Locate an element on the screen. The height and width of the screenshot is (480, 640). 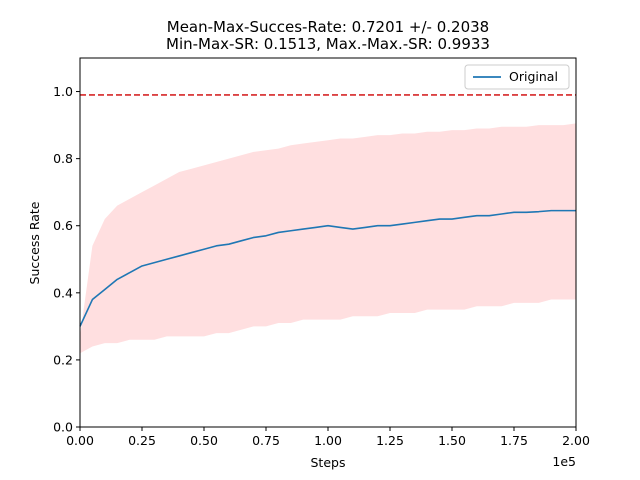
y-tick-label: 0.6 is located at coordinates (63, 225).